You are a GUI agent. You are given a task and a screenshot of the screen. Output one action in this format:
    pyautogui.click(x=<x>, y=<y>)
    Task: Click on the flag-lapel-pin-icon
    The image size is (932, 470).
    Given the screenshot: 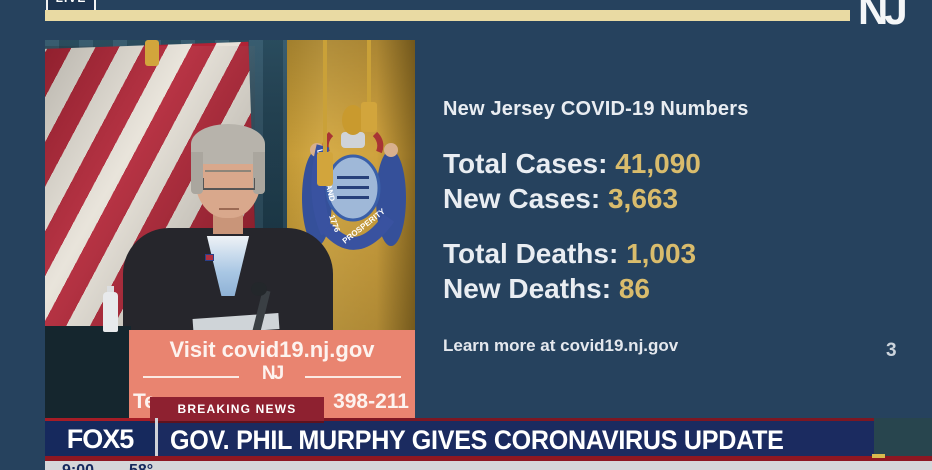 What is the action you would take?
    pyautogui.click(x=209, y=257)
    